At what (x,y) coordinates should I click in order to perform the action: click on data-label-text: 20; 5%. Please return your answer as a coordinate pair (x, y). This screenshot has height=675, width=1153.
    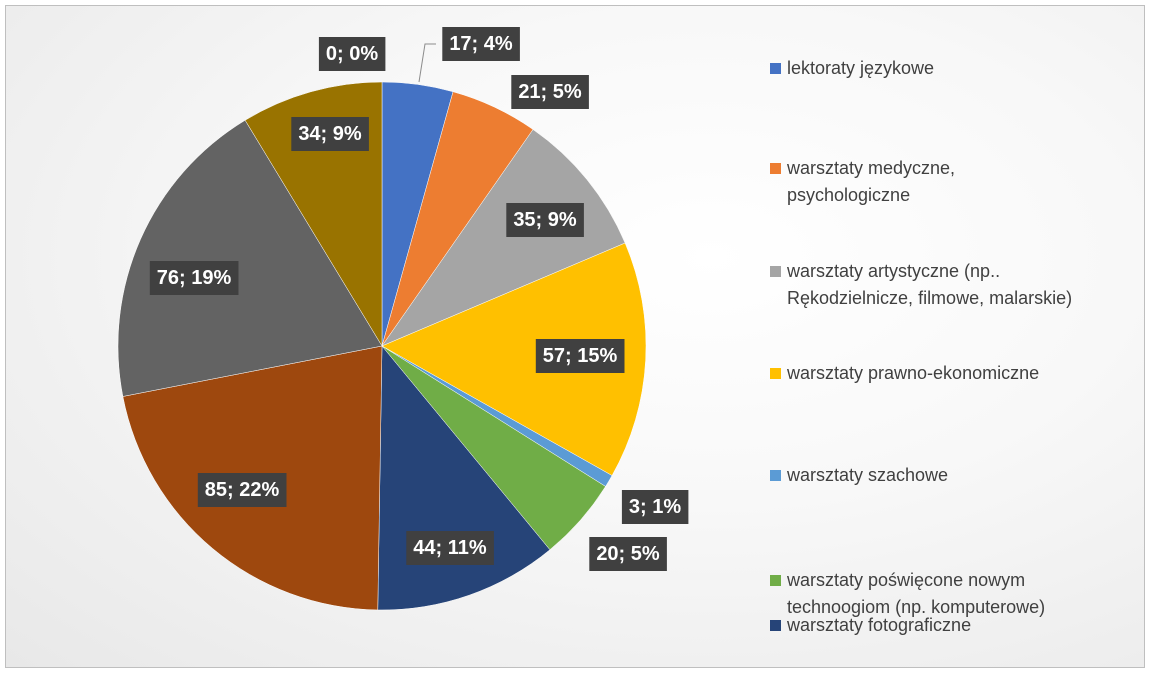
    Looking at the image, I should click on (628, 554).